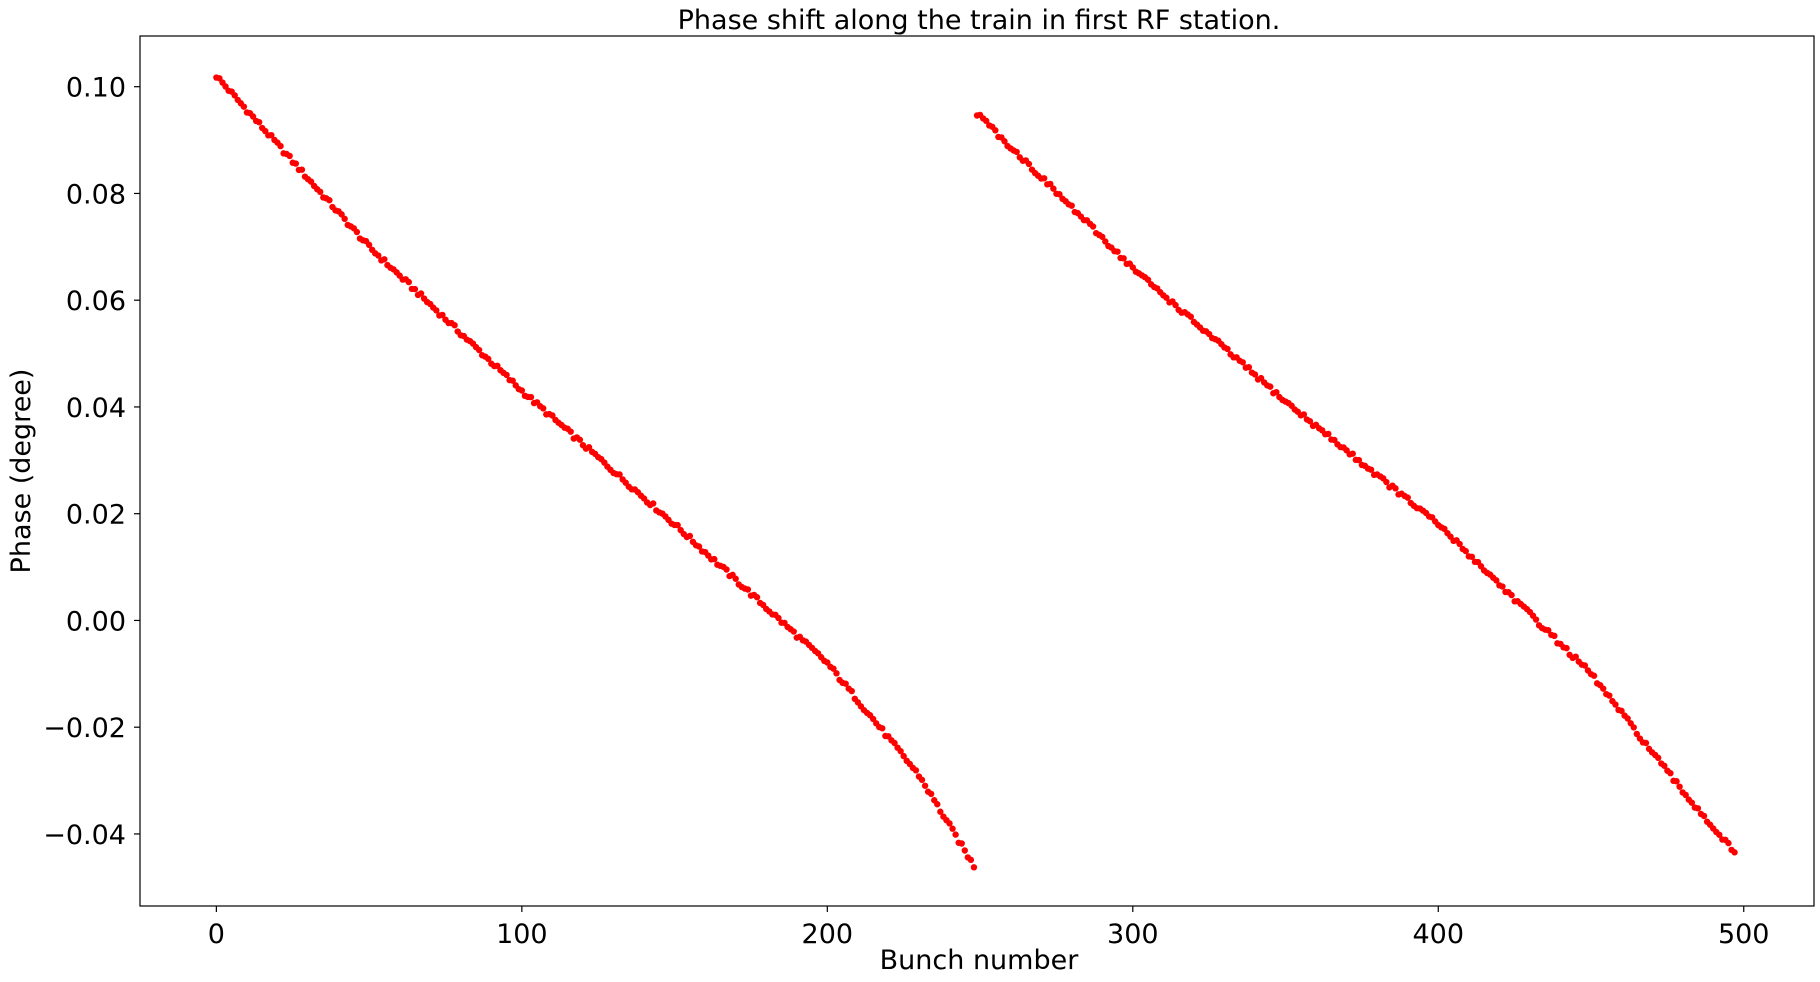 Image resolution: width=1820 pixels, height=982 pixels. What do you see at coordinates (1744, 934) in the screenshot?
I see `x-tick-label: 500` at bounding box center [1744, 934].